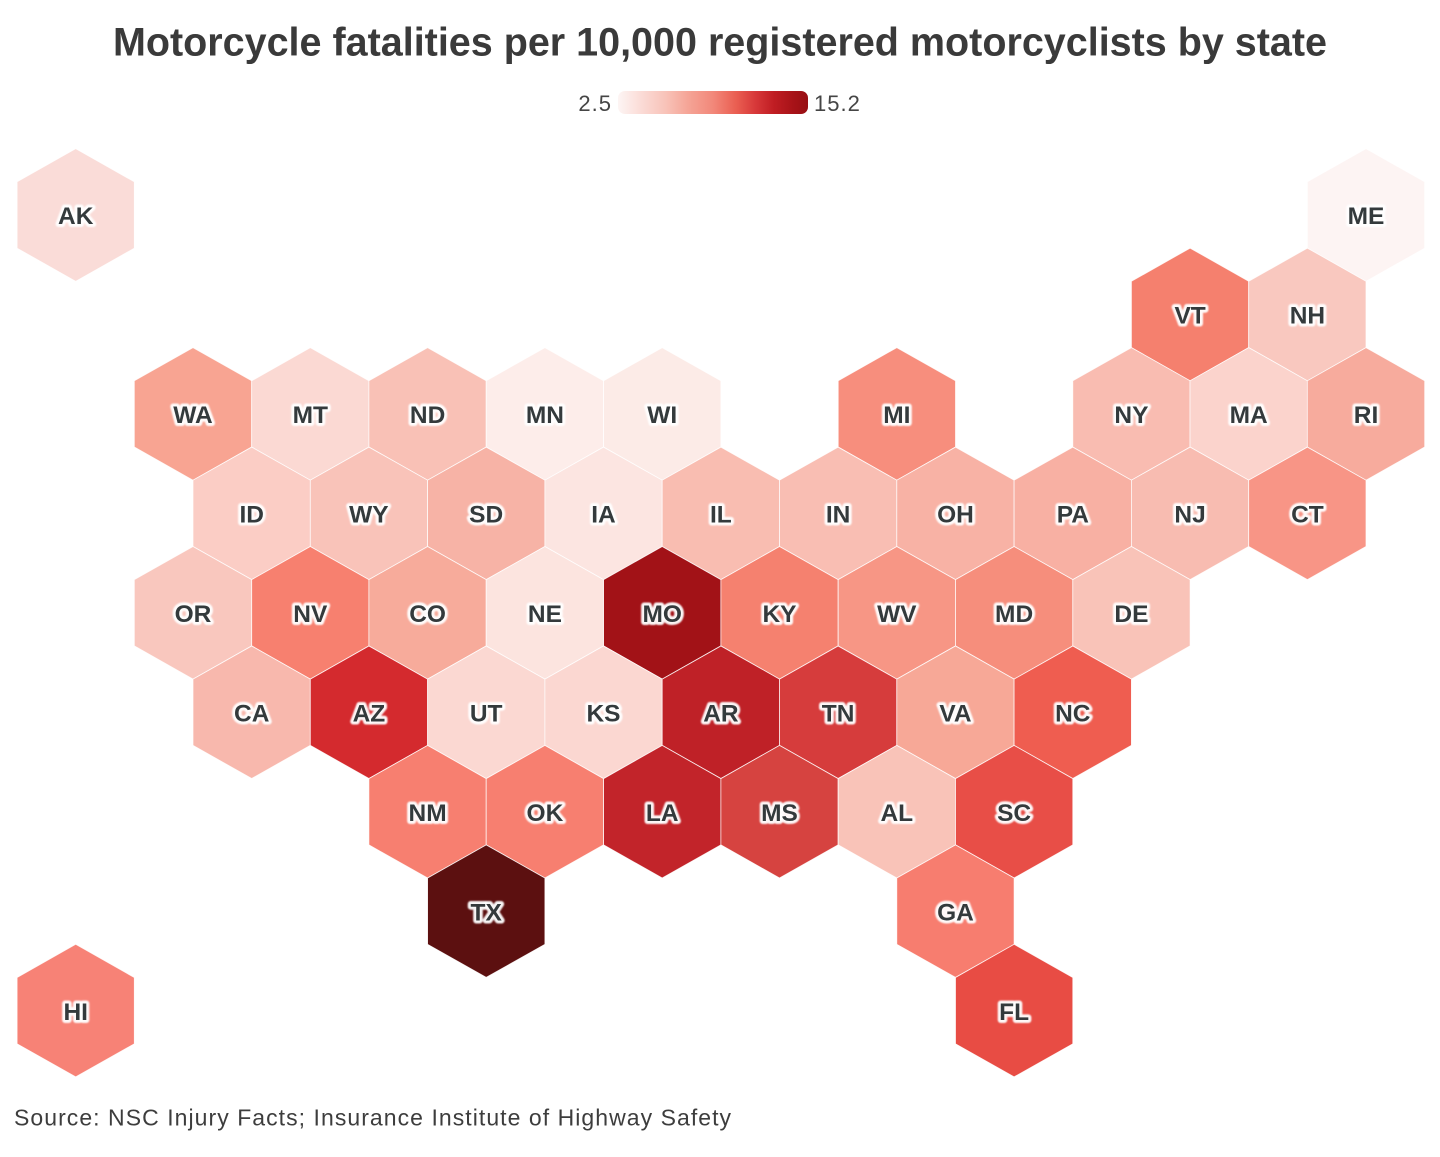 The height and width of the screenshot is (1157, 1440). Describe the element at coordinates (427, 415) in the screenshot. I see `svg-text: ND` at that location.